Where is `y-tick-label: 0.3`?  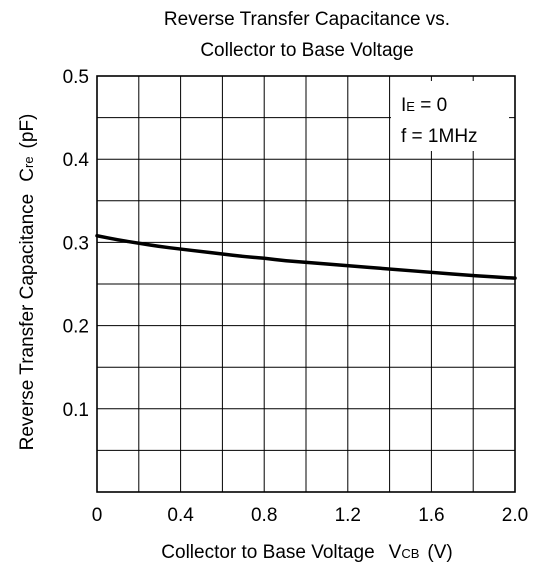
y-tick-label: 0.3 is located at coordinates (76, 243).